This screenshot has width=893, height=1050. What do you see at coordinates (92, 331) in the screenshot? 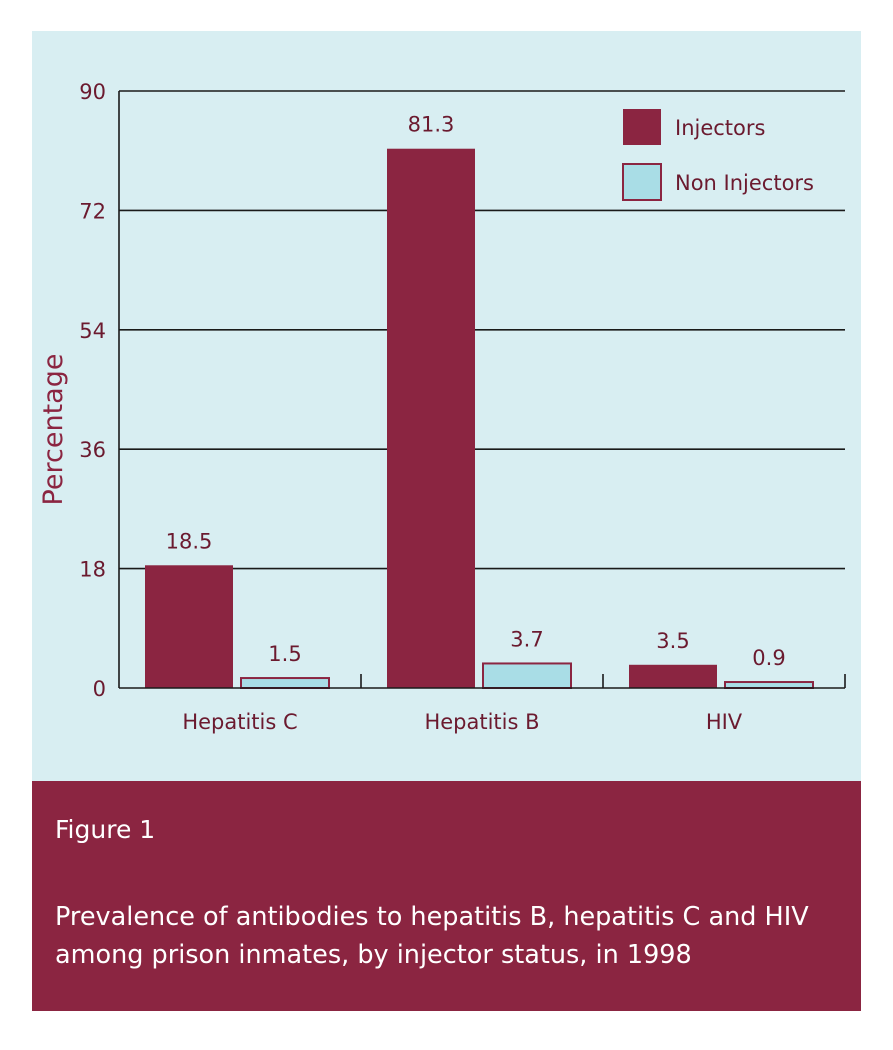
I see `y-tick-label: 54` at bounding box center [92, 331].